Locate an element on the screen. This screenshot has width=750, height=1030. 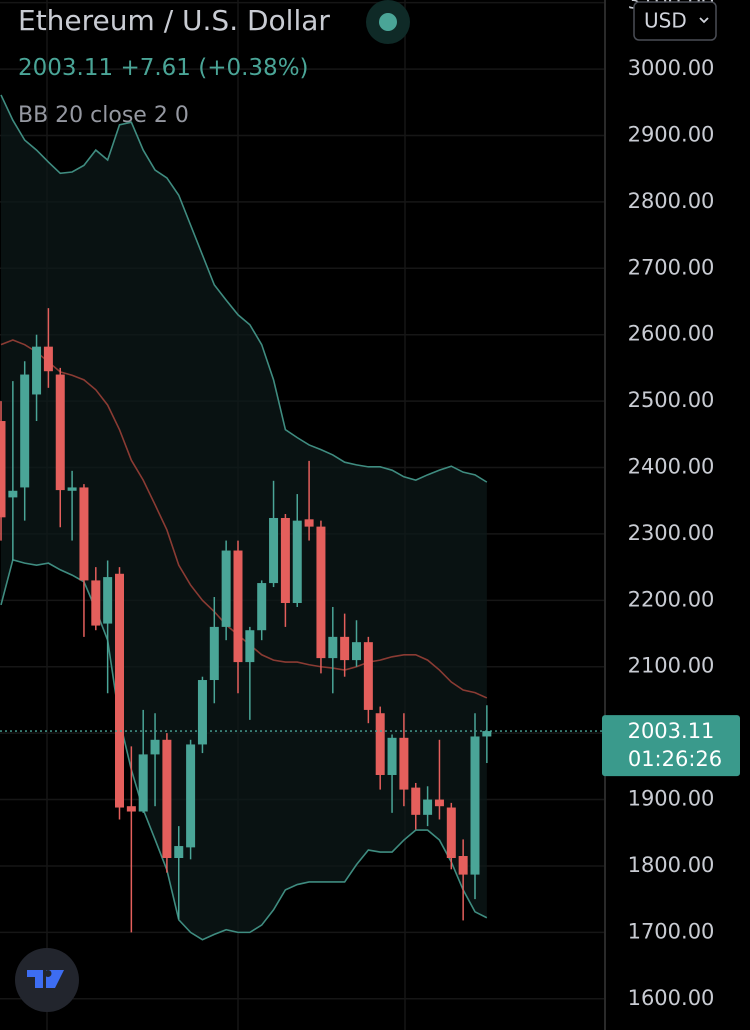
header-change-pct: (+0.38%) is located at coordinates (253, 68).